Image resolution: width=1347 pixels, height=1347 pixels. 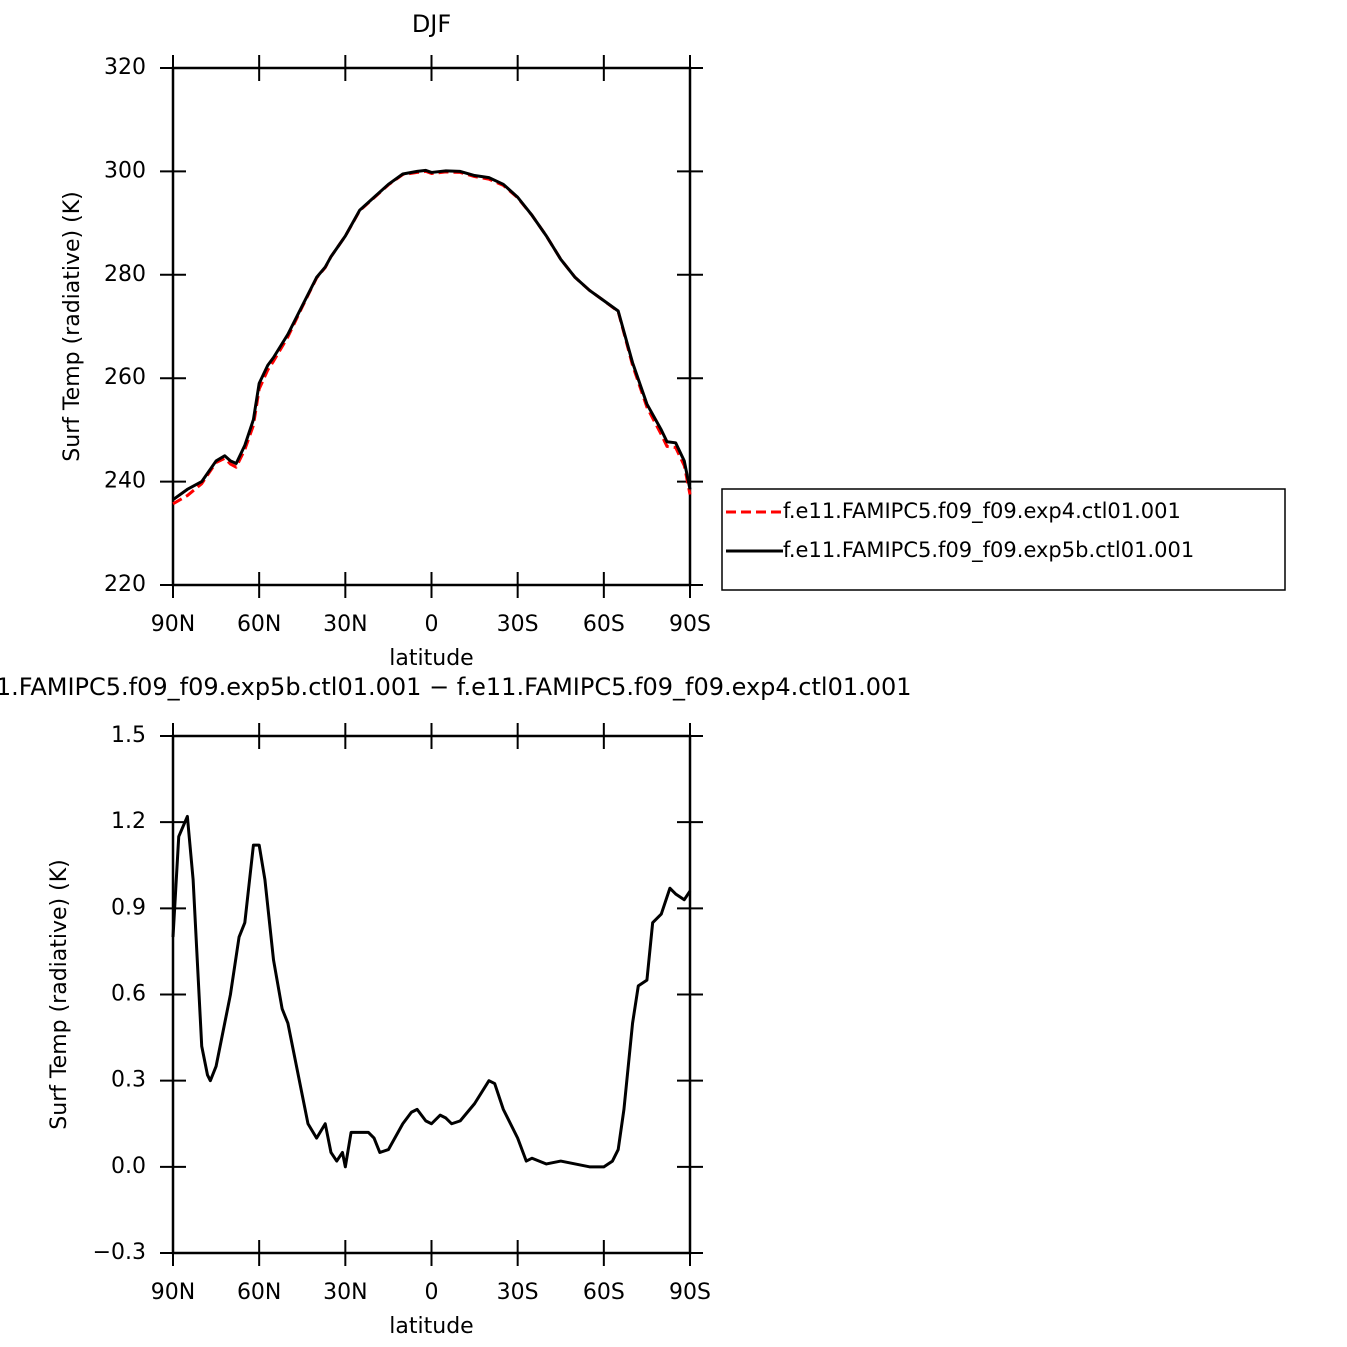 What do you see at coordinates (125, 67) in the screenshot?
I see `y-tick-label: 320` at bounding box center [125, 67].